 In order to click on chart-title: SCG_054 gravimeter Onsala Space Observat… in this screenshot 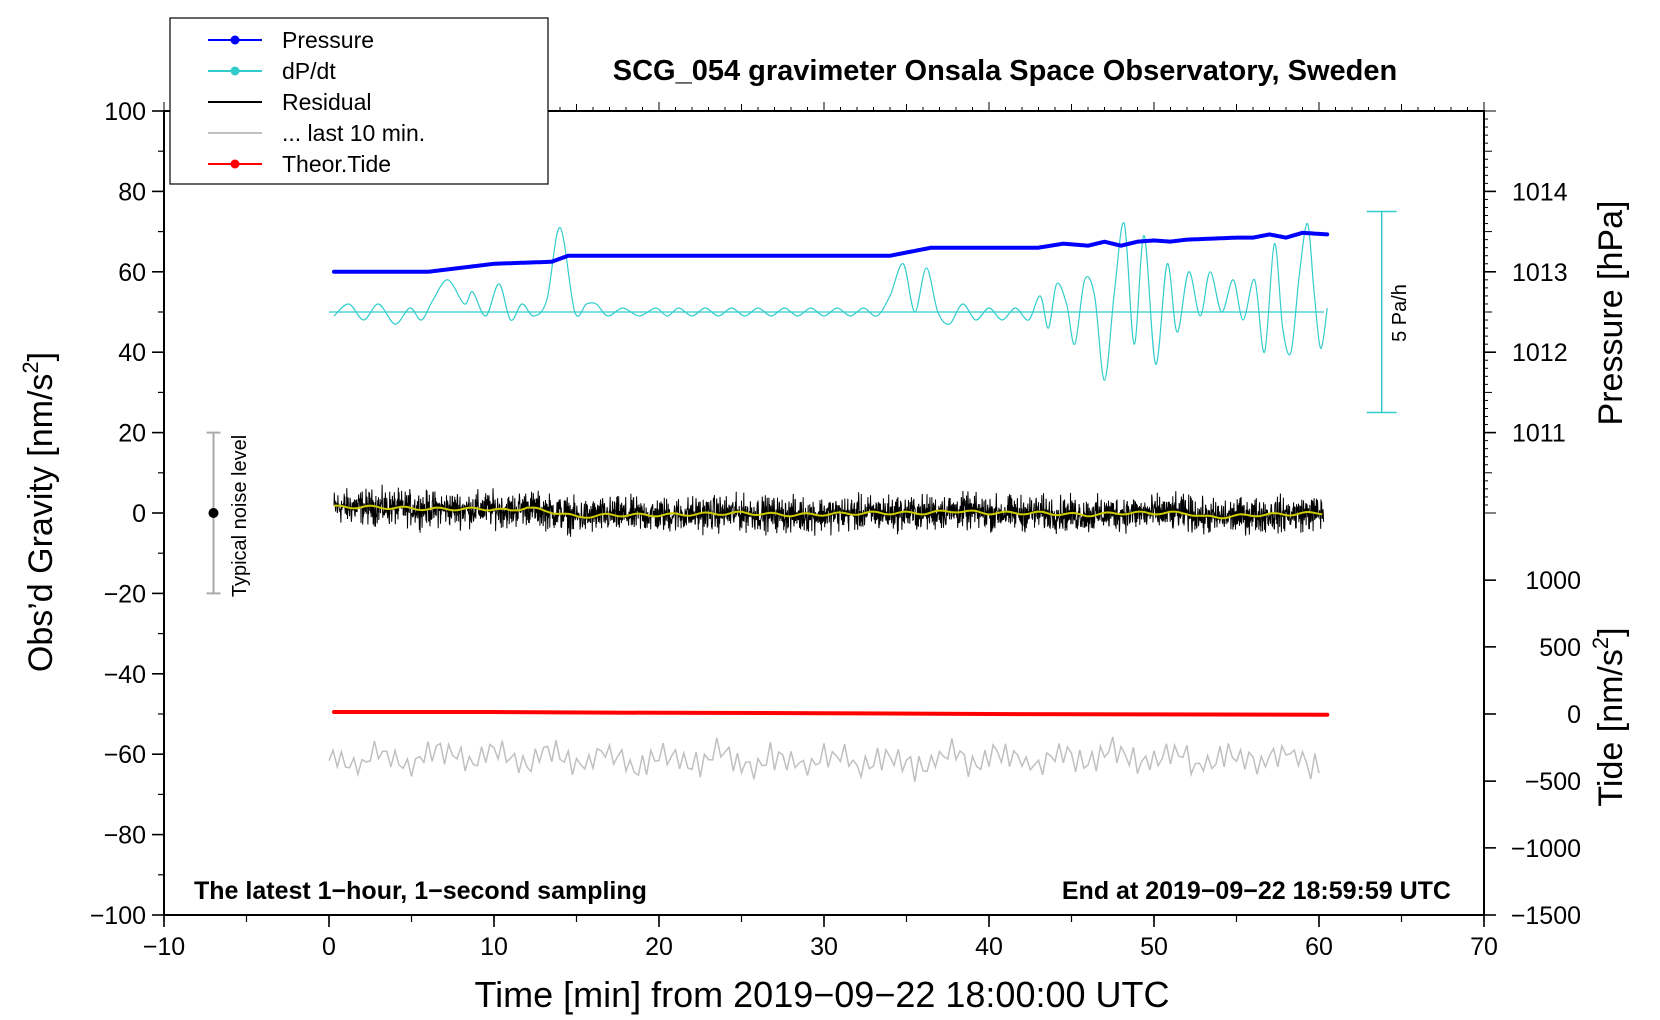, I will do `click(1005, 71)`.